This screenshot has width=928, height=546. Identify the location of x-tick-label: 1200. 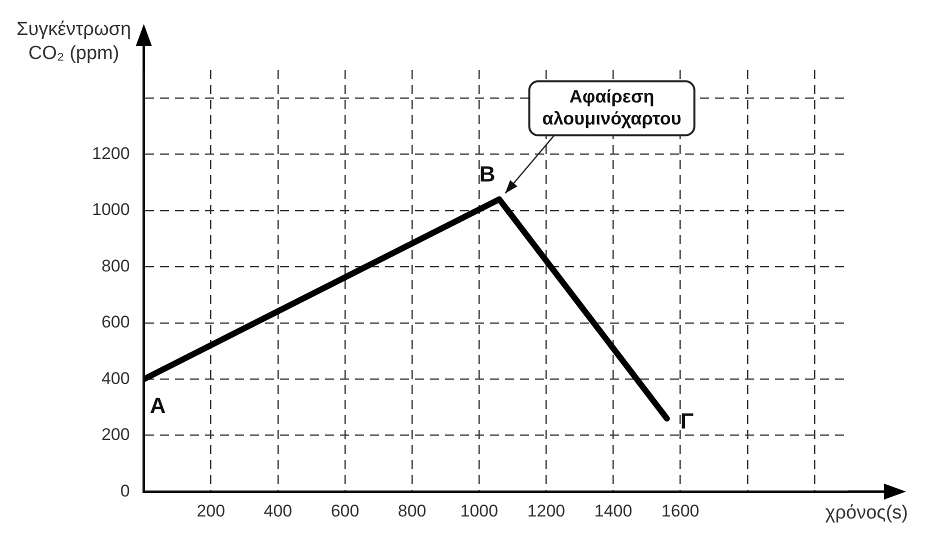
(546, 510).